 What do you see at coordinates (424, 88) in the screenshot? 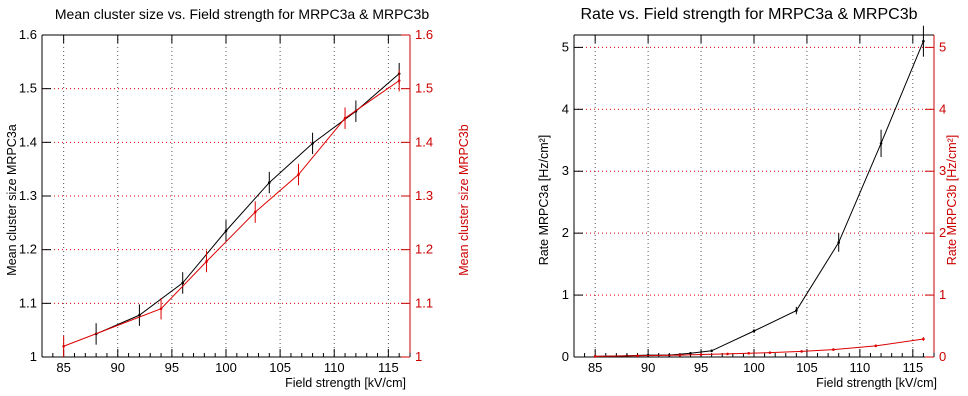
I see `y-tick-label-right: 1.5` at bounding box center [424, 88].